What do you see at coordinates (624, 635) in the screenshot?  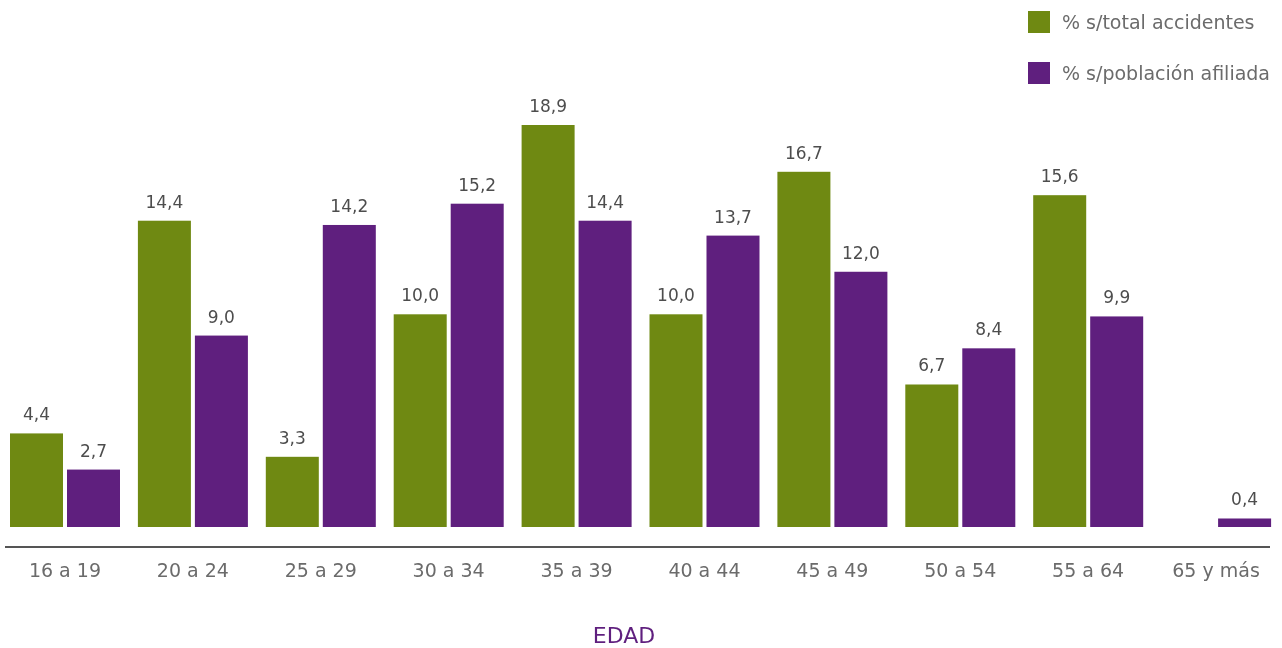 I see `x-axis-title: EDAD` at bounding box center [624, 635].